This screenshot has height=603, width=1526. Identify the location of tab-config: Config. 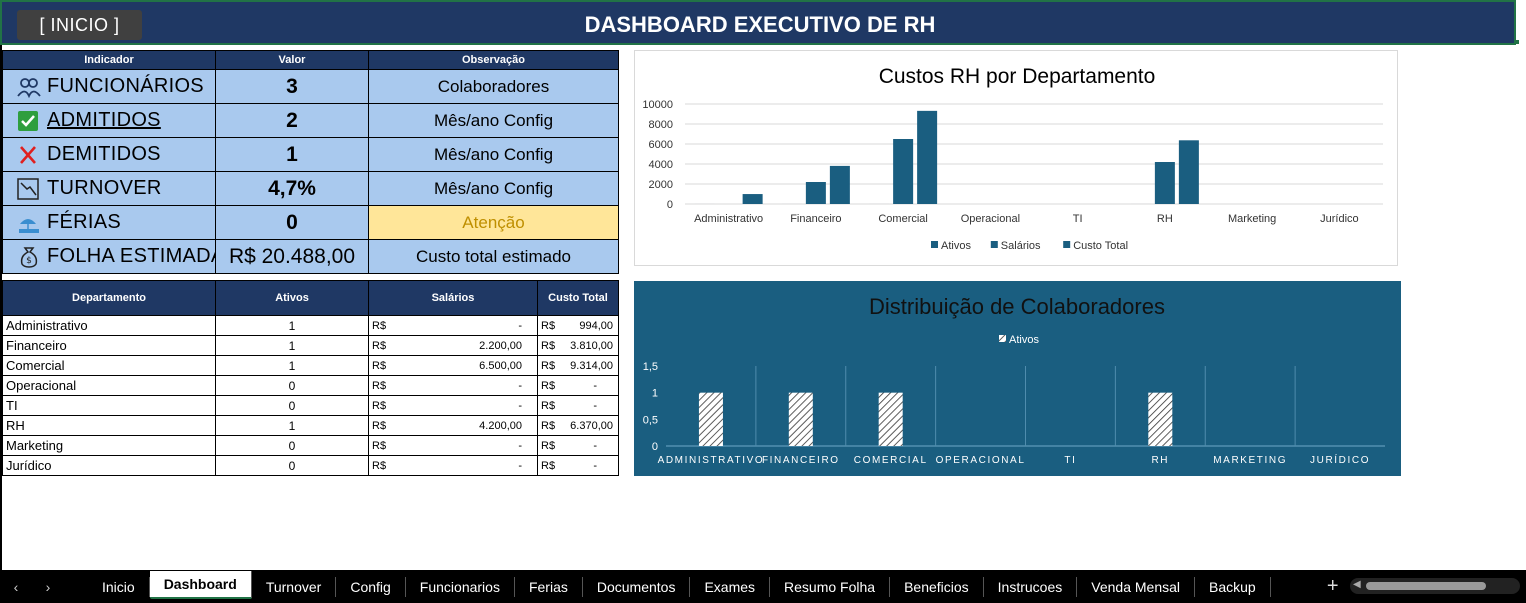
(371, 586).